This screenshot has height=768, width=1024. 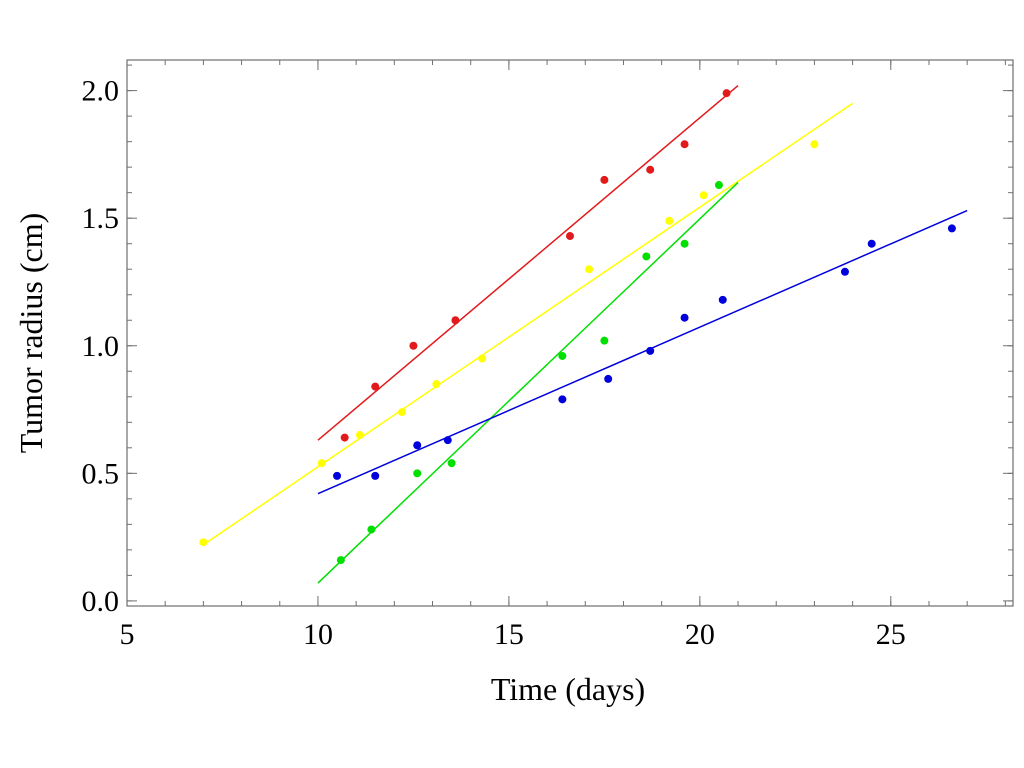 What do you see at coordinates (891, 634) in the screenshot?
I see `x-tick-label: 25` at bounding box center [891, 634].